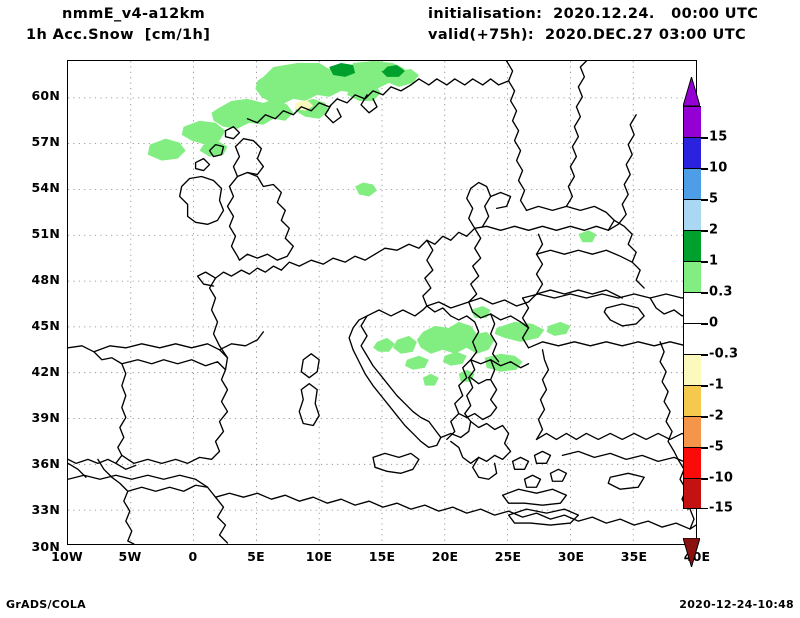  What do you see at coordinates (692, 121) in the screenshot?
I see `colorbar-seg-gt15` at bounding box center [692, 121].